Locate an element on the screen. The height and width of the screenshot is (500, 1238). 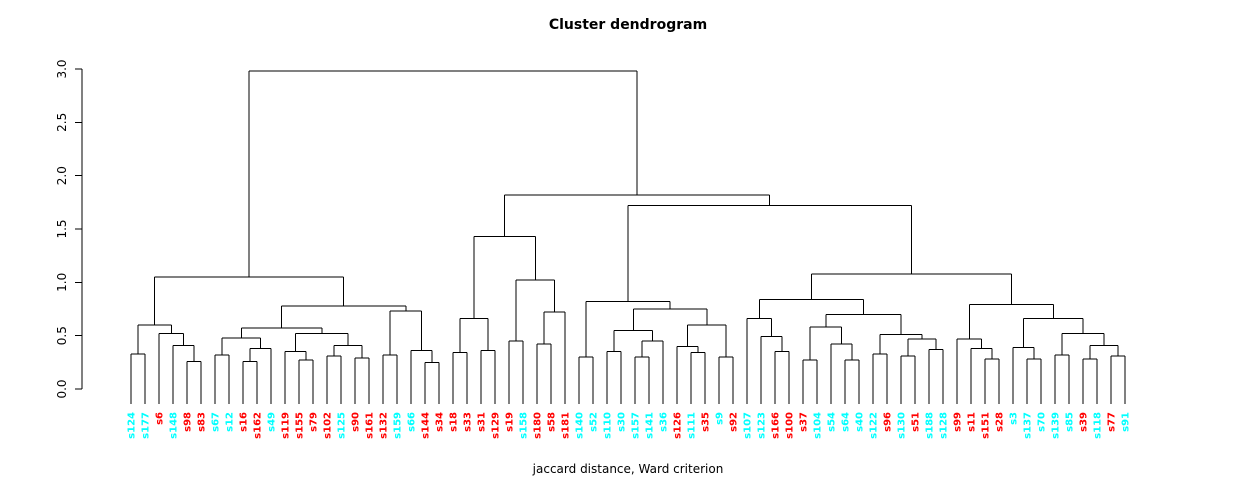
y-axis-tick-label: 1.5 is located at coordinates (62, 228).